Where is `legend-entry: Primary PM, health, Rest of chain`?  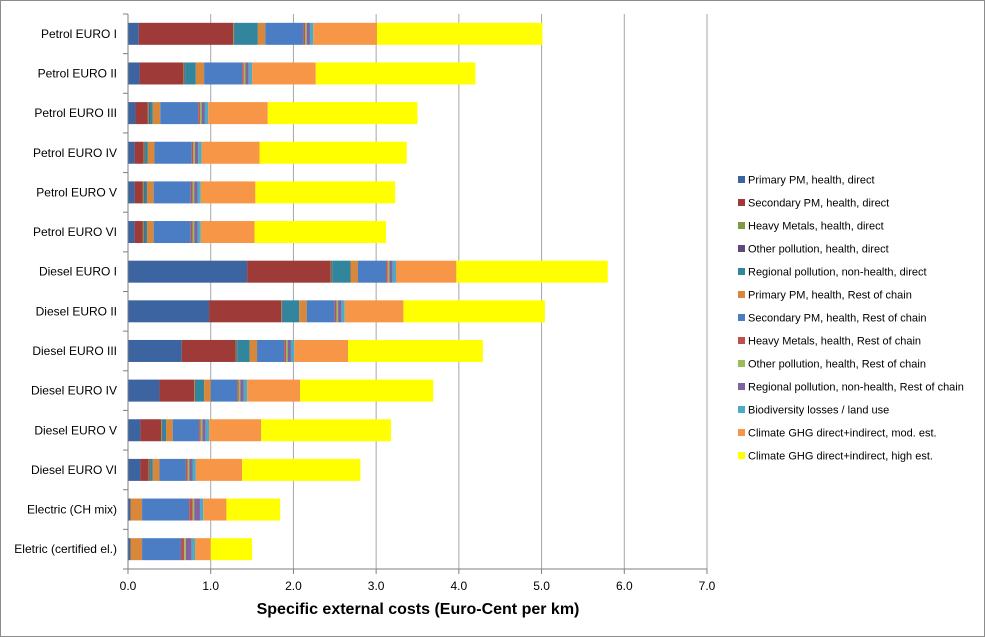
legend-entry: Primary PM, health, Rest of chain is located at coordinates (830, 296).